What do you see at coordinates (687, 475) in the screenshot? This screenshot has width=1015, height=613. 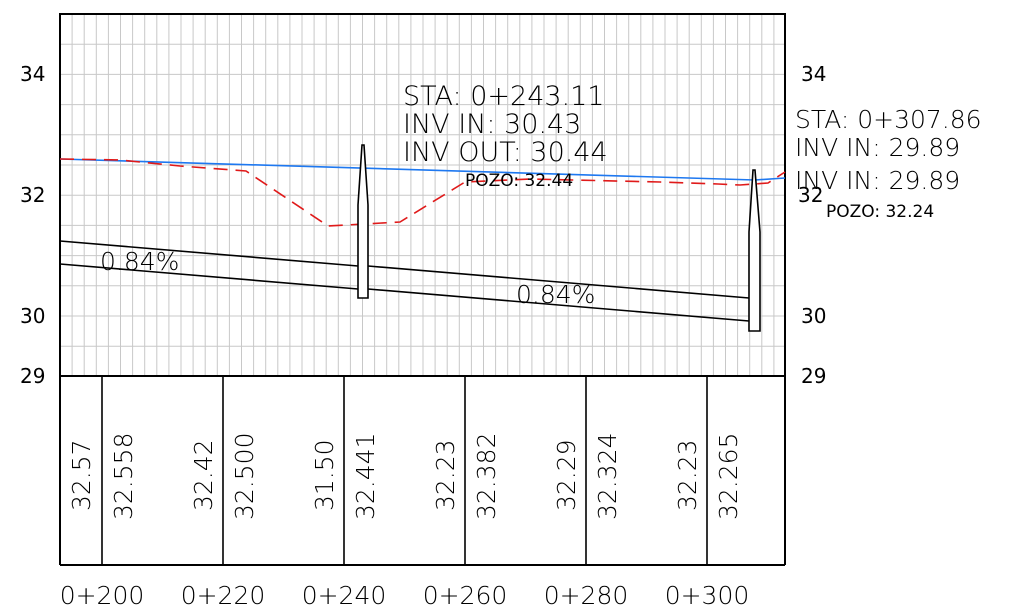 I see `elevation-existing-0+300: 32.23` at bounding box center [687, 475].